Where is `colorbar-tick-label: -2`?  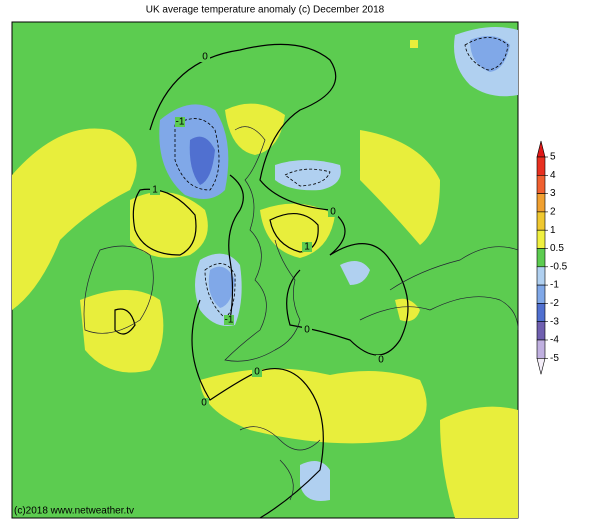
colorbar-tick-label: -2 is located at coordinates (554, 303).